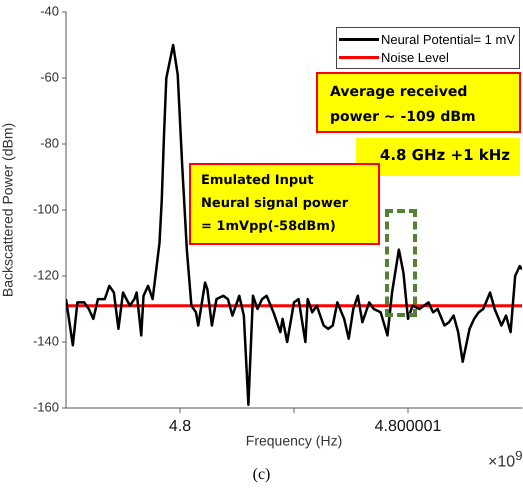  What do you see at coordinates (49, 143) in the screenshot?
I see `y-tick-label: -80` at bounding box center [49, 143].